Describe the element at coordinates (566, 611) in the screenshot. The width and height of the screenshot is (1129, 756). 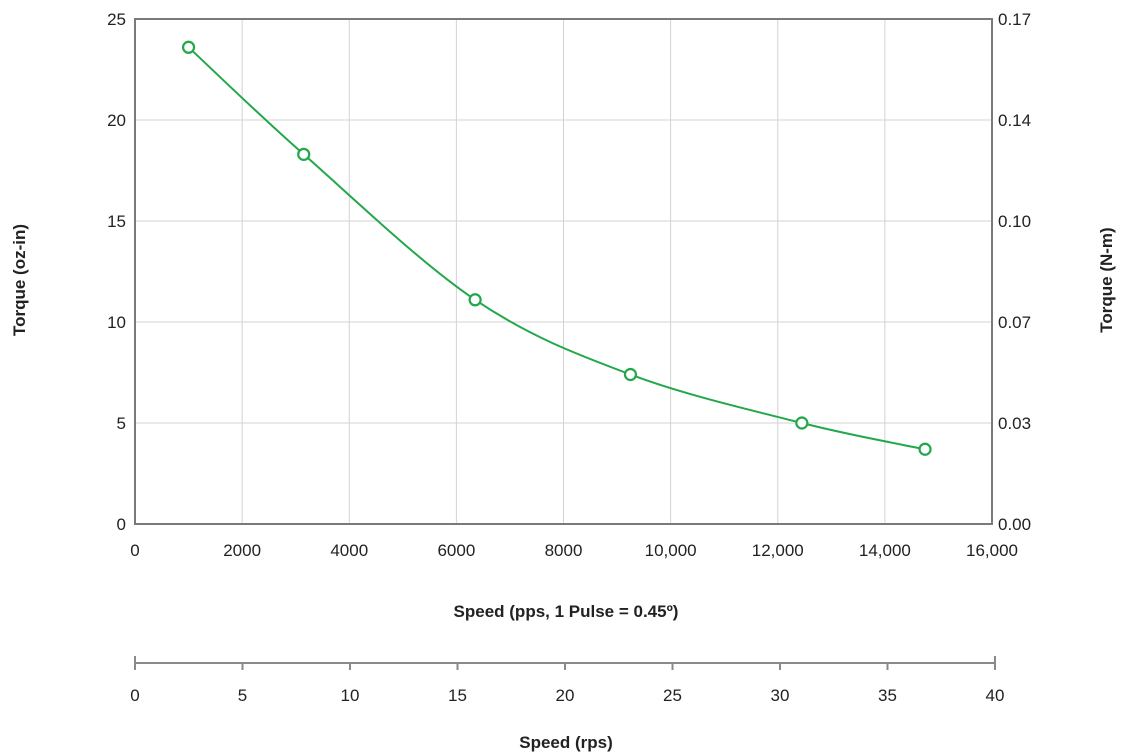
I see `x-axis-title: Speed (pps, 1 Pulse = 0.45º)` at that location.